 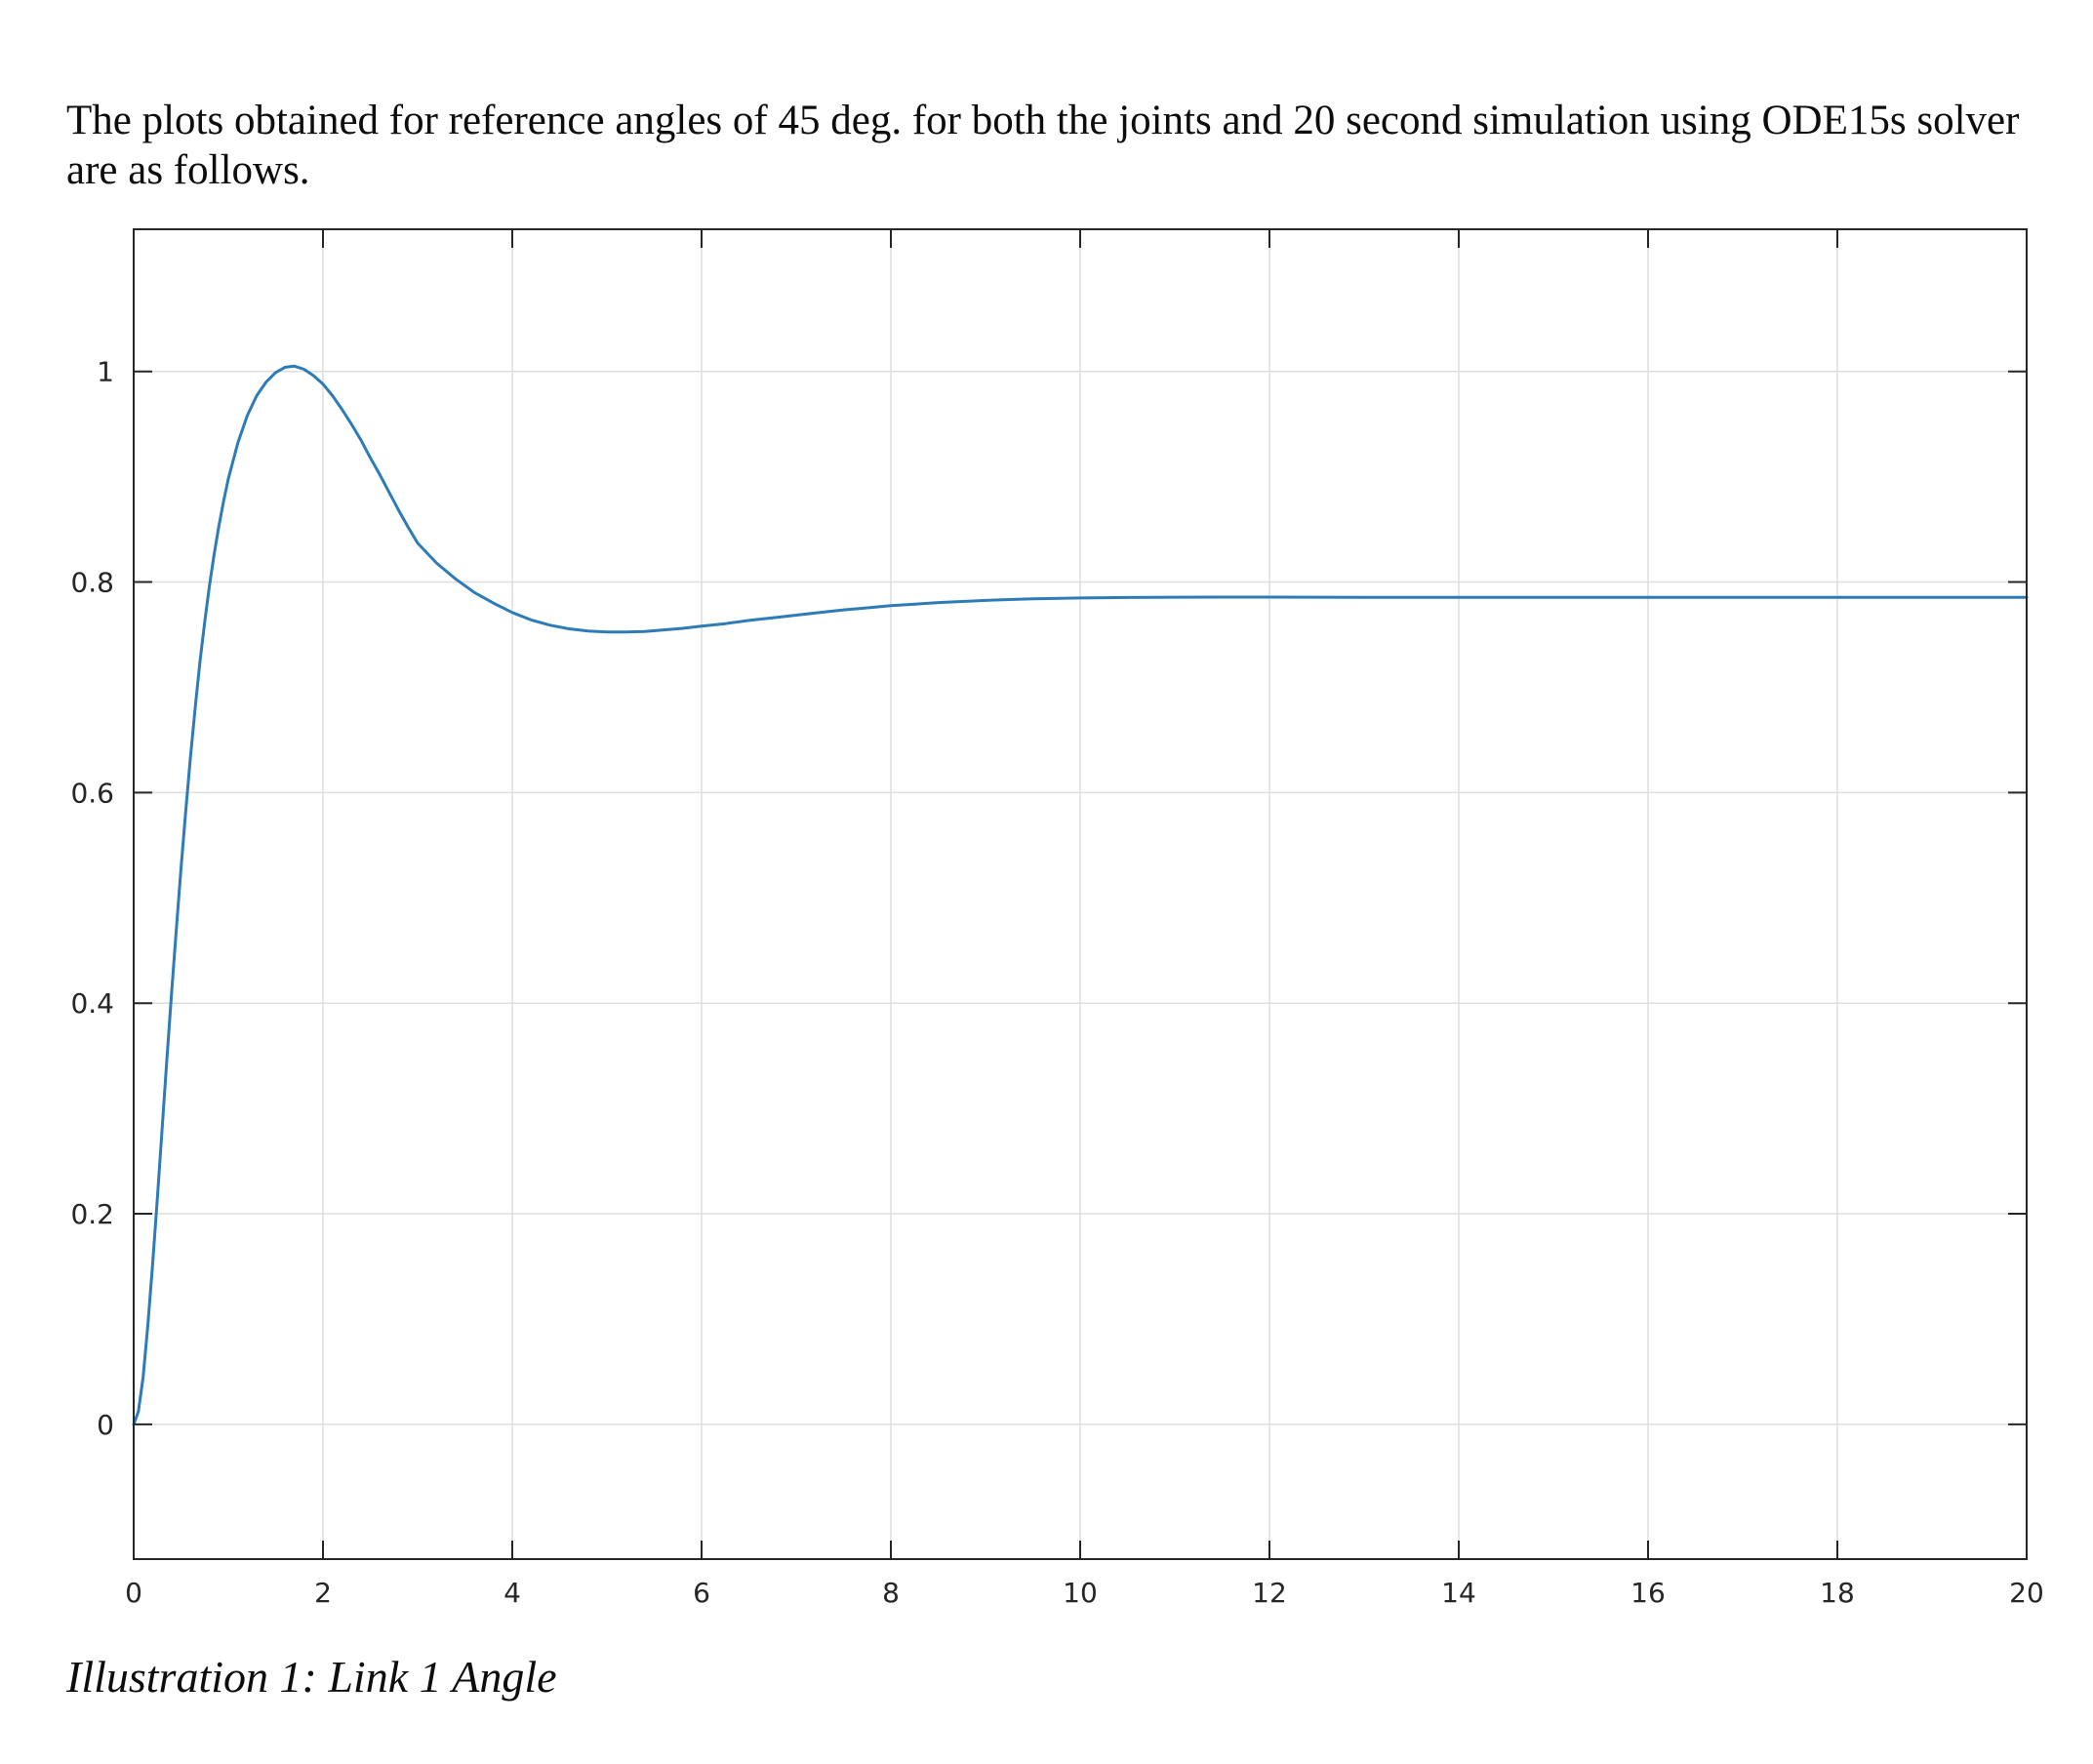 I want to click on x-axis-tick-label: 18, so click(x=1837, y=1593).